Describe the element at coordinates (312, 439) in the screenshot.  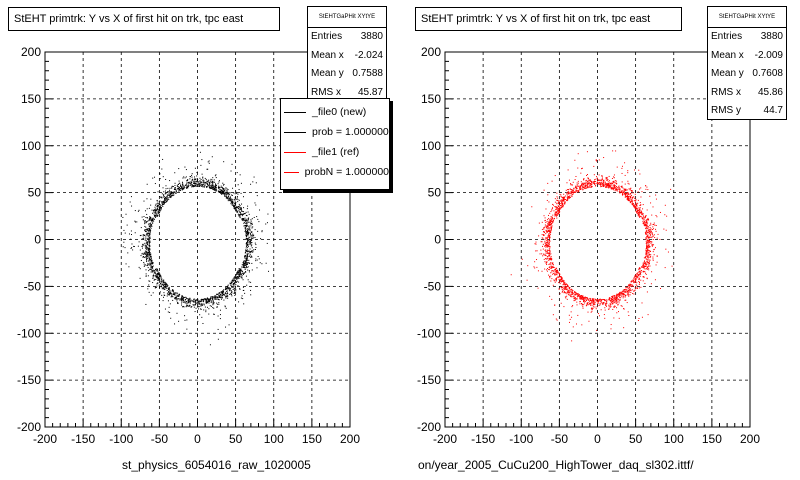
I see `x-tick-label: 150` at that location.